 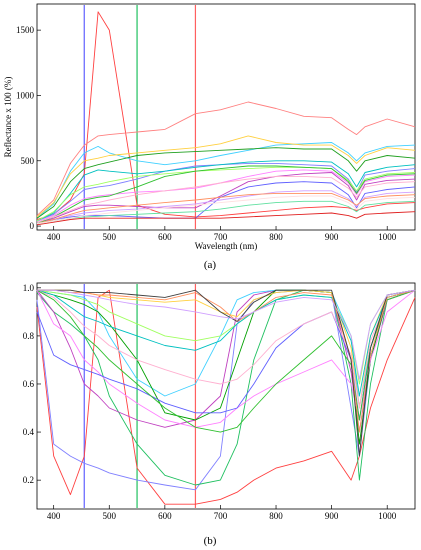 What do you see at coordinates (29, 288) in the screenshot?
I see `y-tick-label: 1.0` at bounding box center [29, 288].